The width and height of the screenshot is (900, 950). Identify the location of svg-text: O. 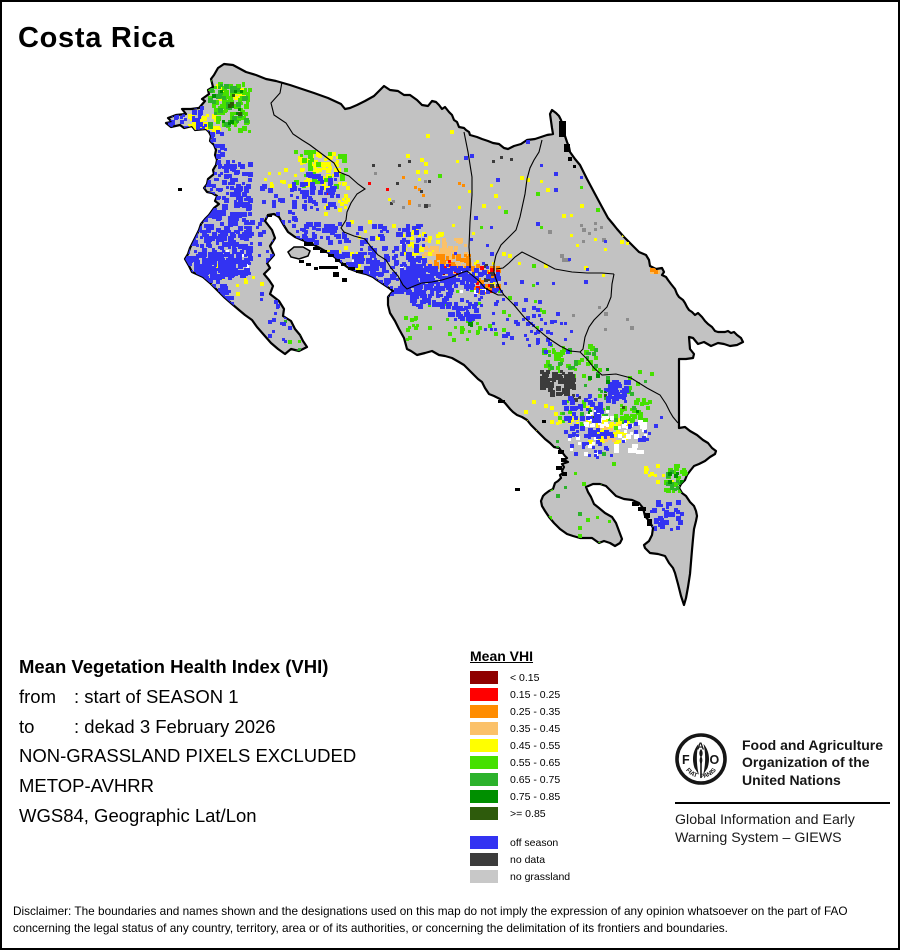
(715, 760).